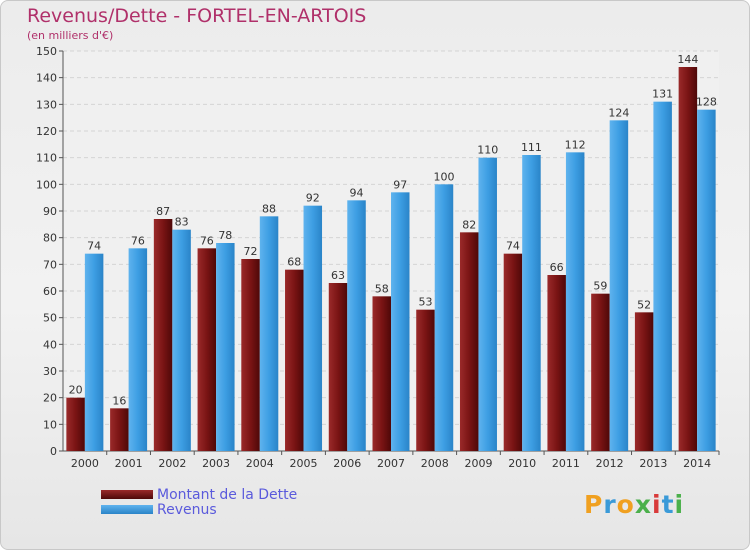  I want to click on y-tick-label: 100, so click(46, 184).